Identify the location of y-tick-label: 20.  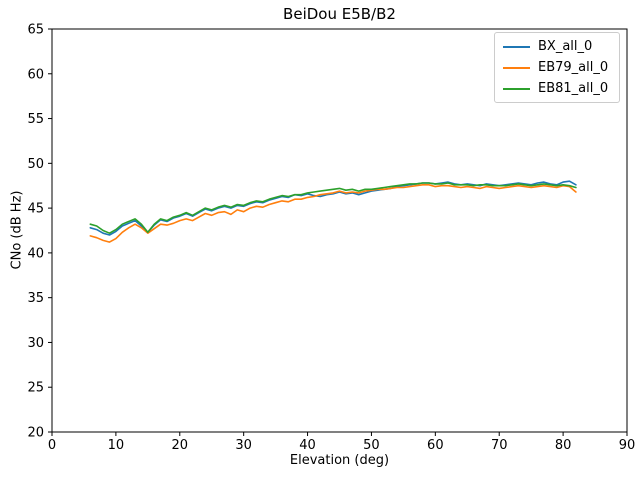
(35, 433).